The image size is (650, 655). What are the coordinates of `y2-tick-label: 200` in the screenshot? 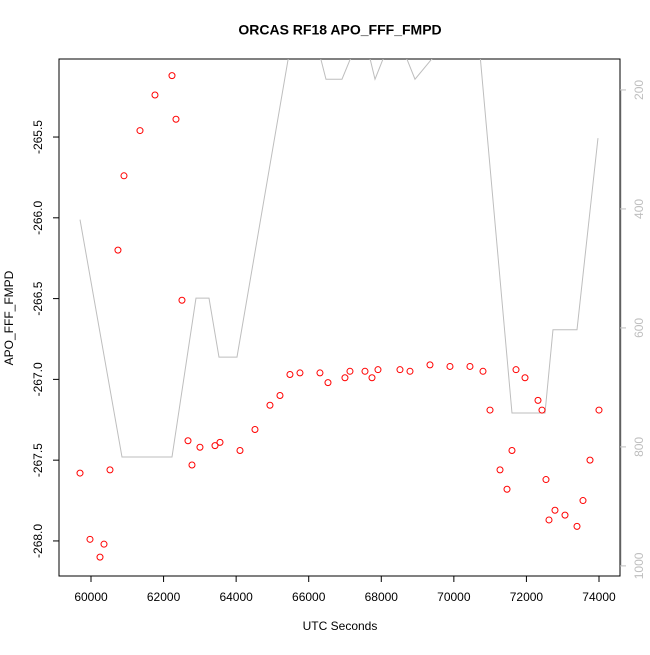 It's located at (639, 90).